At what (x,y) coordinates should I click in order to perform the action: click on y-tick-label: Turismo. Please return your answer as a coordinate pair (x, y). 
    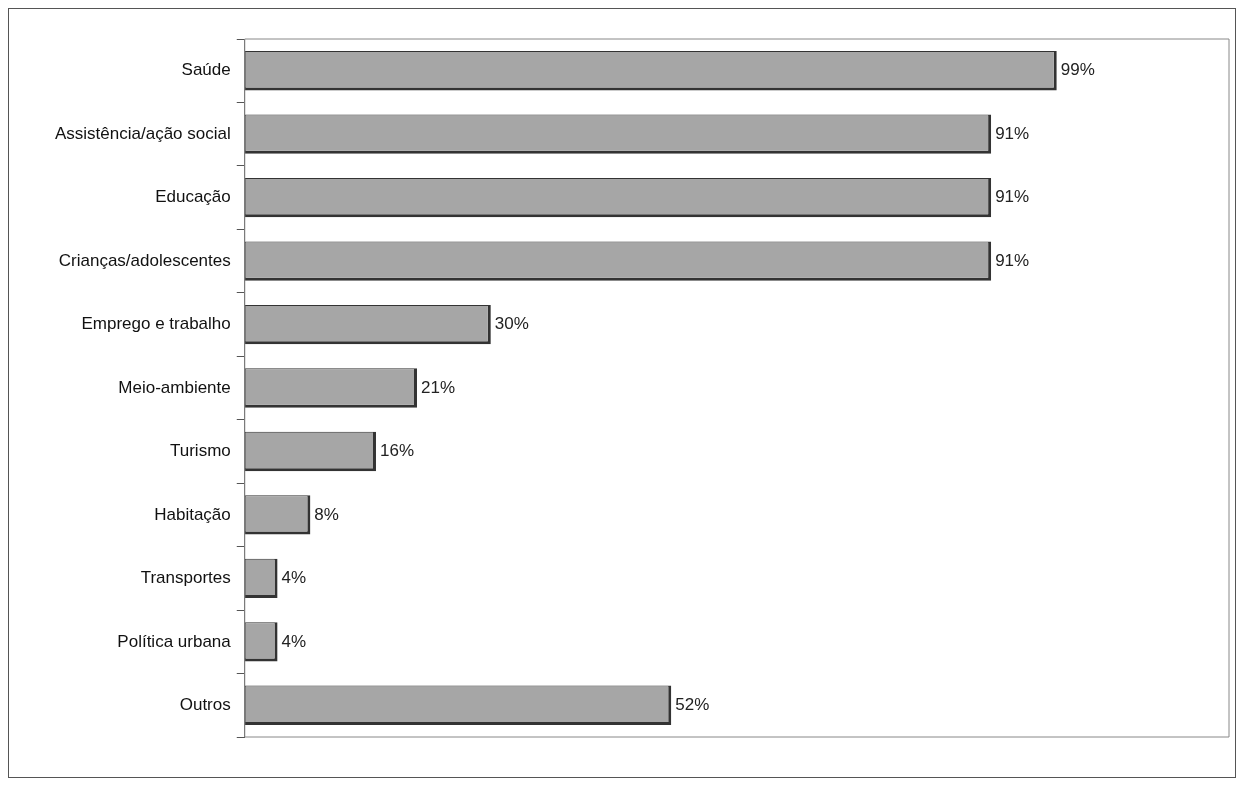
    Looking at the image, I should click on (200, 451).